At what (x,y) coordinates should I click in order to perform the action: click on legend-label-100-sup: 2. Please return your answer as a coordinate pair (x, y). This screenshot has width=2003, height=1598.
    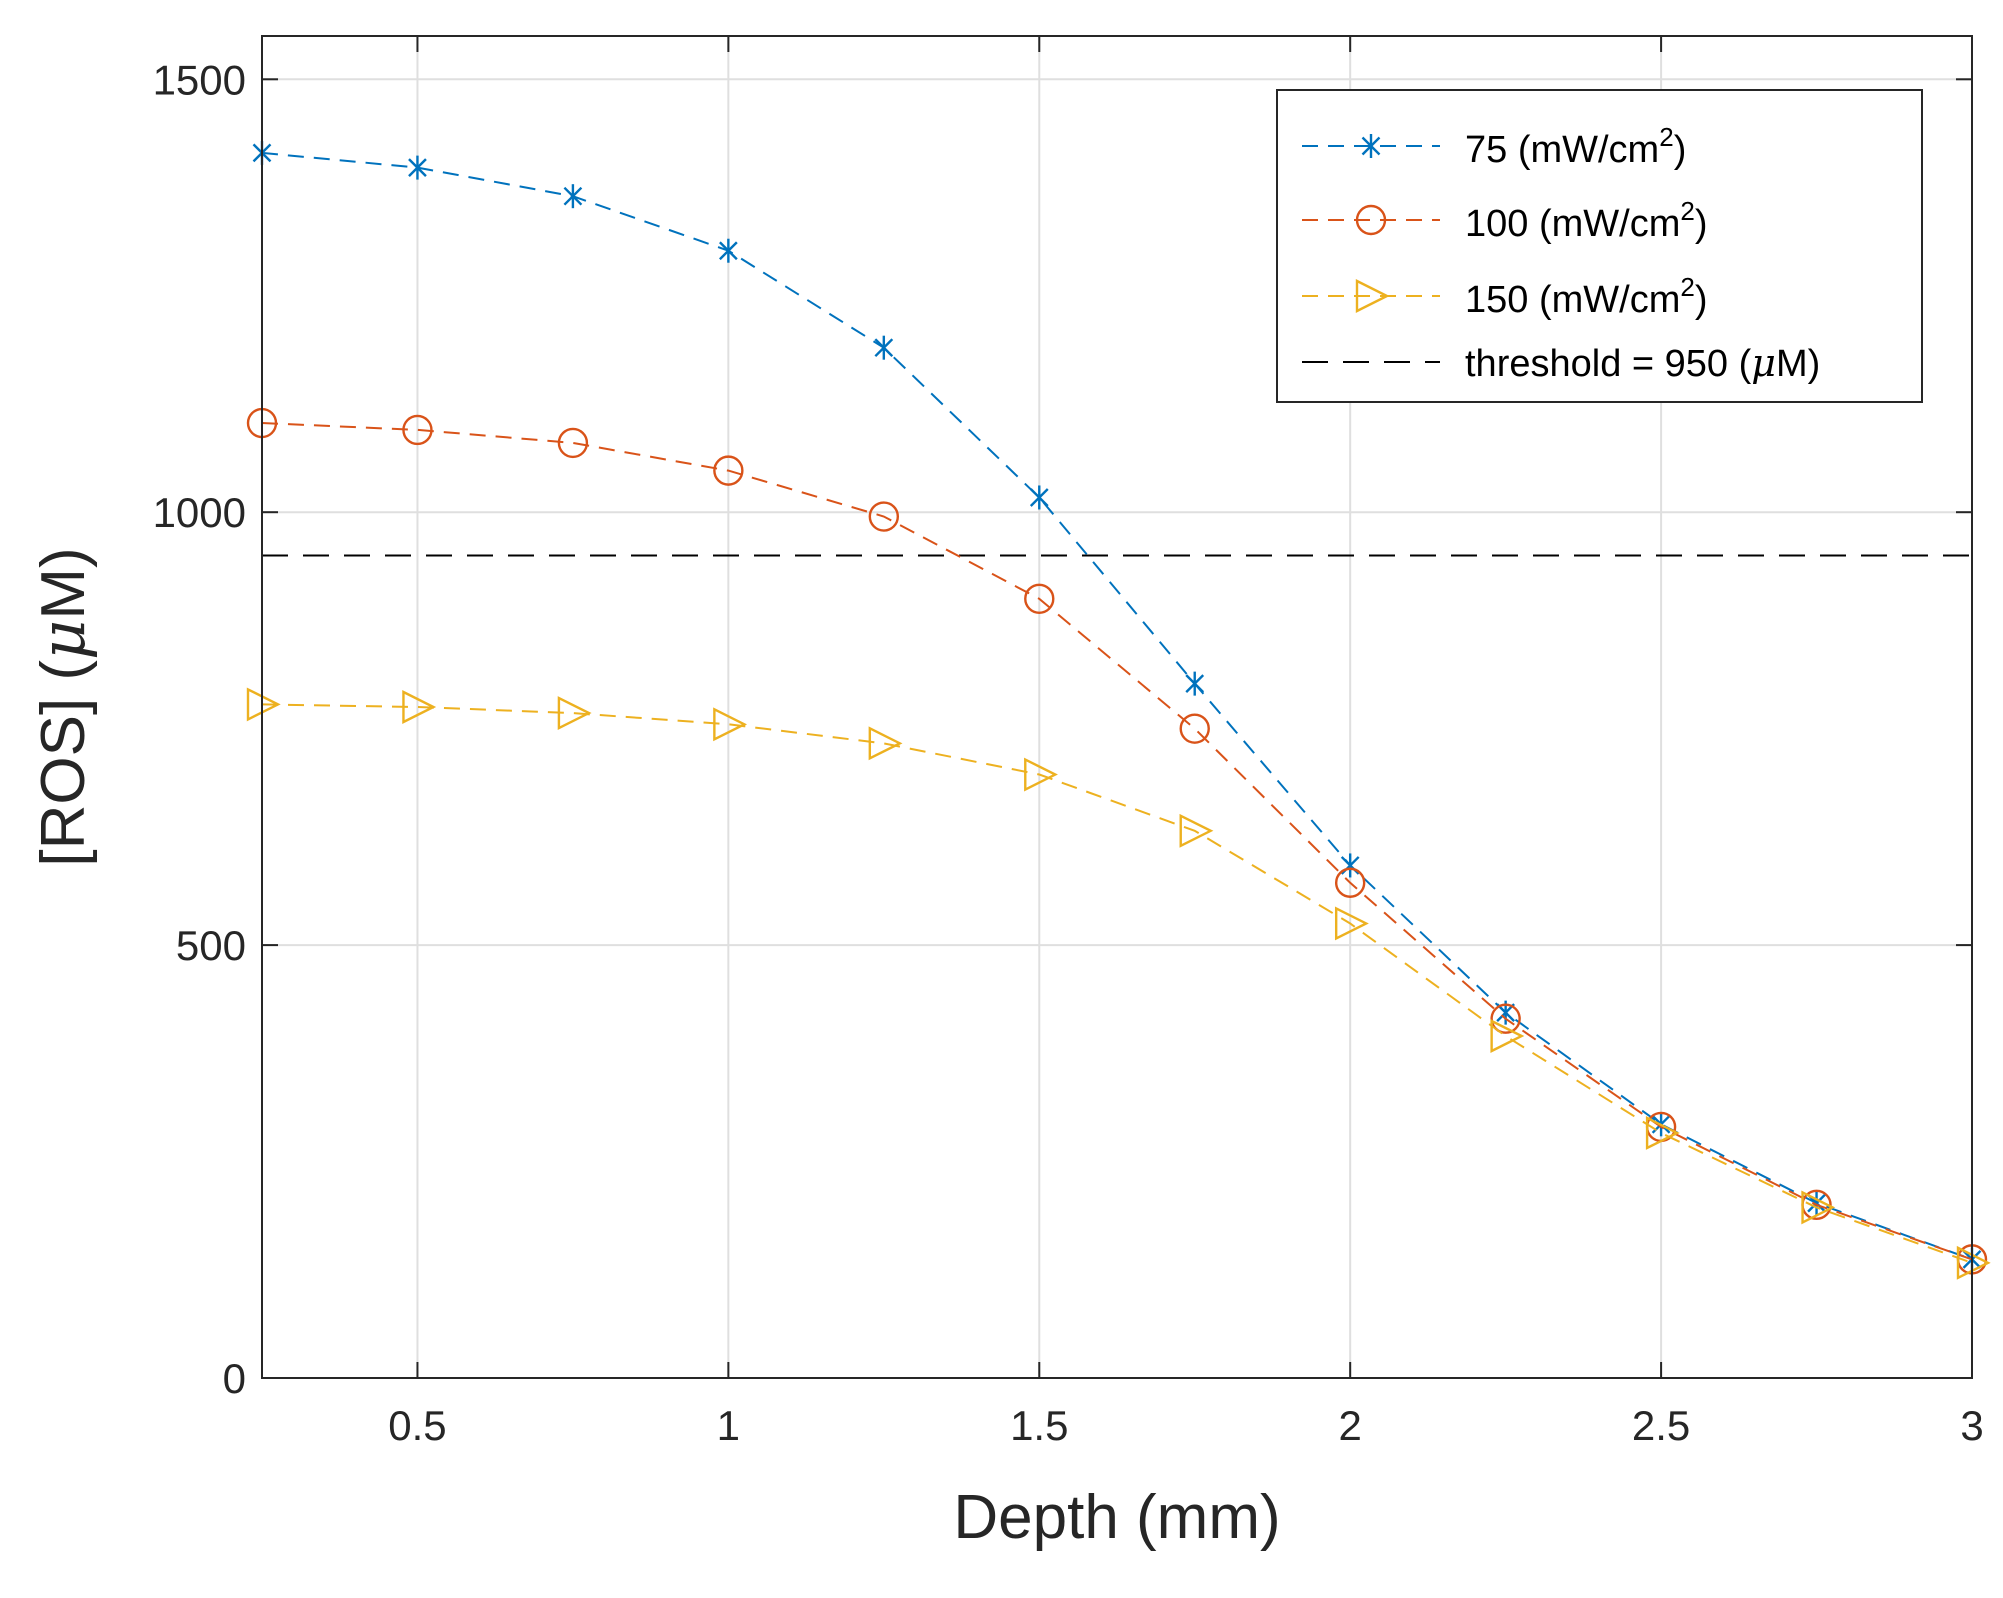
    Looking at the image, I should click on (1687, 211).